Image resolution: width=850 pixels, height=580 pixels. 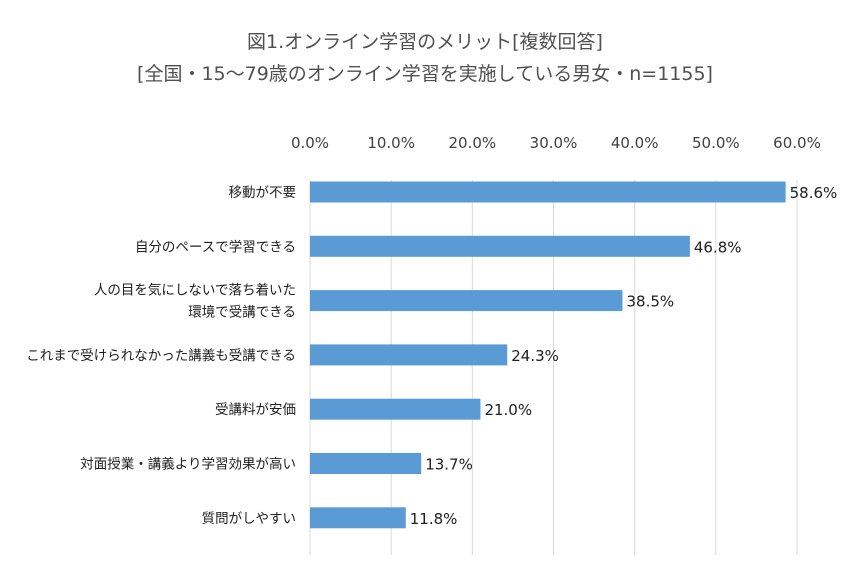 I want to click on category-label: 移動が不要, so click(x=263, y=193).